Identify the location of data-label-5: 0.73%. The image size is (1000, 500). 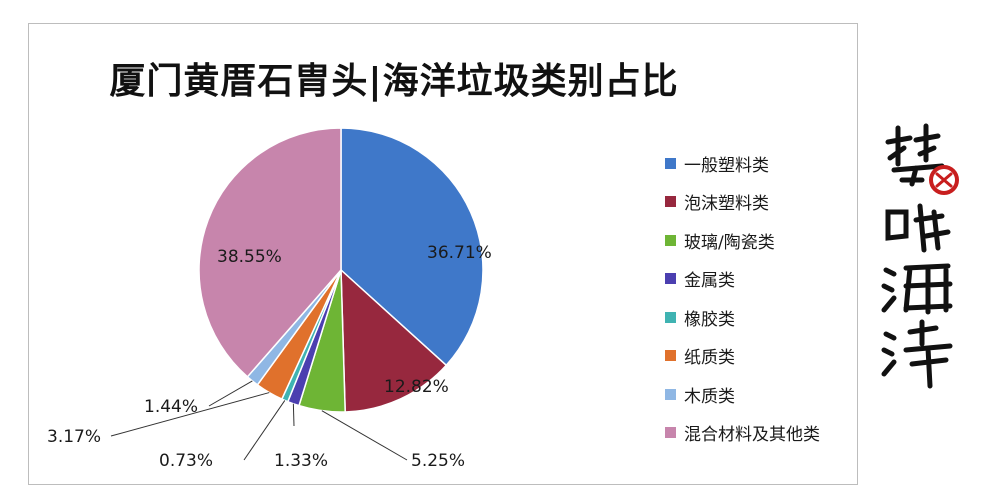
(186, 461).